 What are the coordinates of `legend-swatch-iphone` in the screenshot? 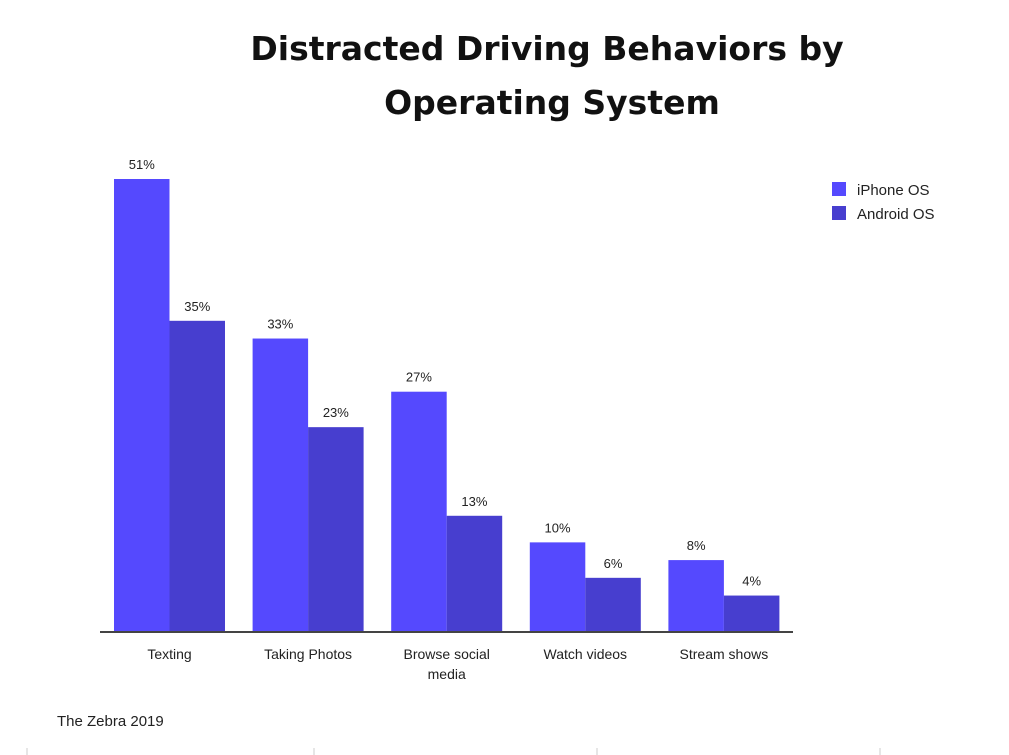 It's located at (839, 189).